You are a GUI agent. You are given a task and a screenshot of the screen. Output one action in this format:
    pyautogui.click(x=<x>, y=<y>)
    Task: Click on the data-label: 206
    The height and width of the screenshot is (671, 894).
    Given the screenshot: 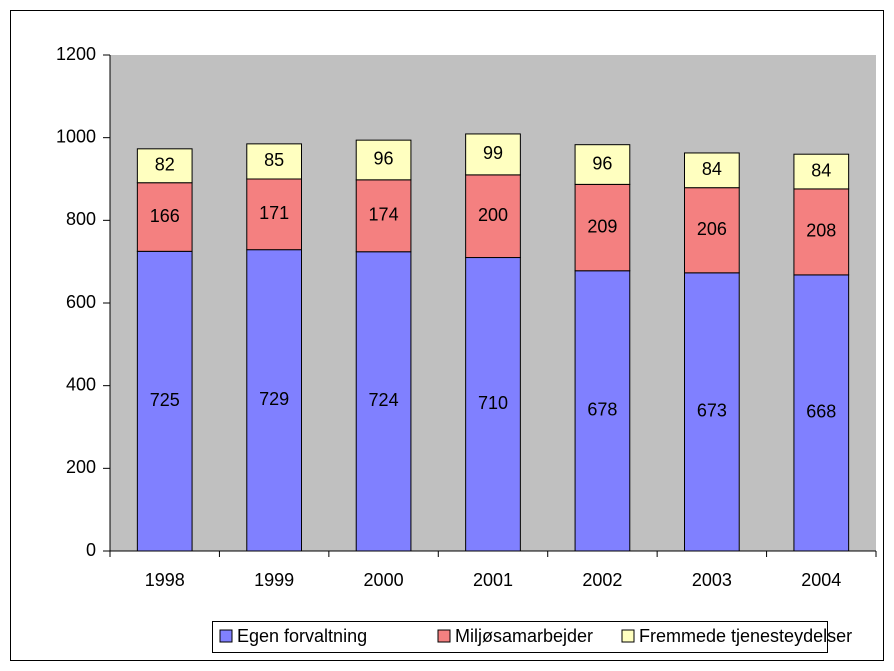 What is the action you would take?
    pyautogui.click(x=712, y=229)
    